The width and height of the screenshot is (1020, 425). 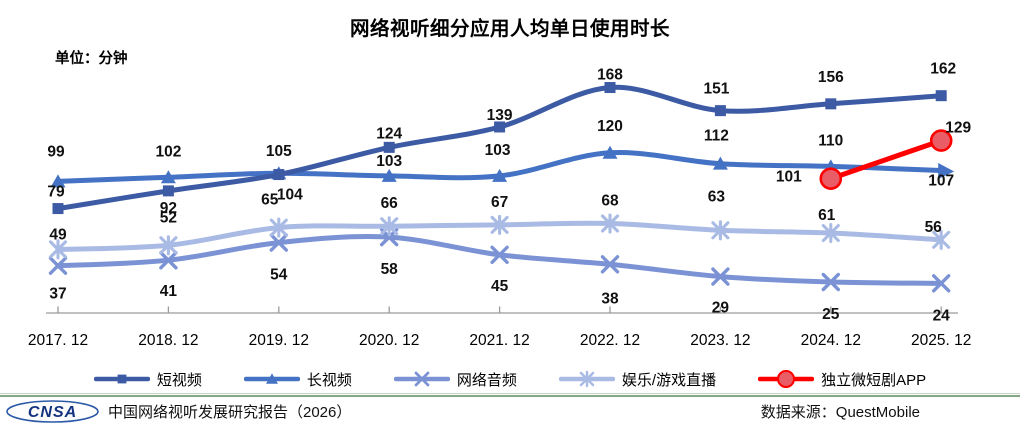 I want to click on data-labels: 37 41 54 58 45 38 29 25 24, so click(x=499, y=292).